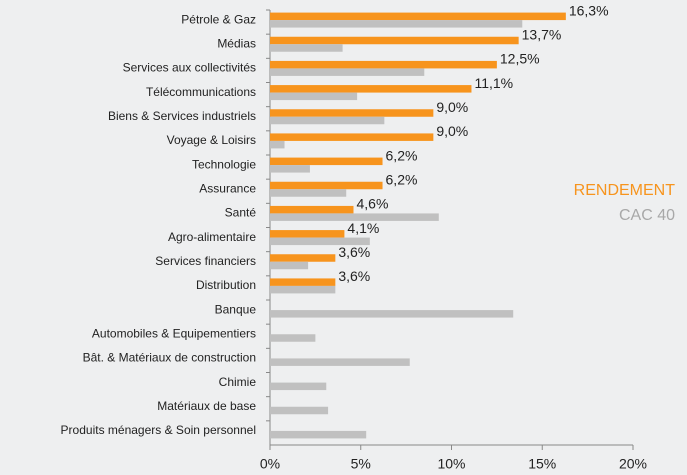 The width and height of the screenshot is (687, 475). I want to click on x-tick-label: 0%, so click(270, 464).